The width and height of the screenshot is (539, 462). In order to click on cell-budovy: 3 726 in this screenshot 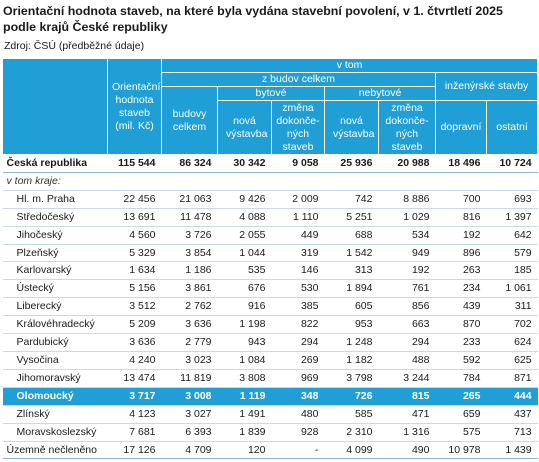, I will do `click(189, 235)`.